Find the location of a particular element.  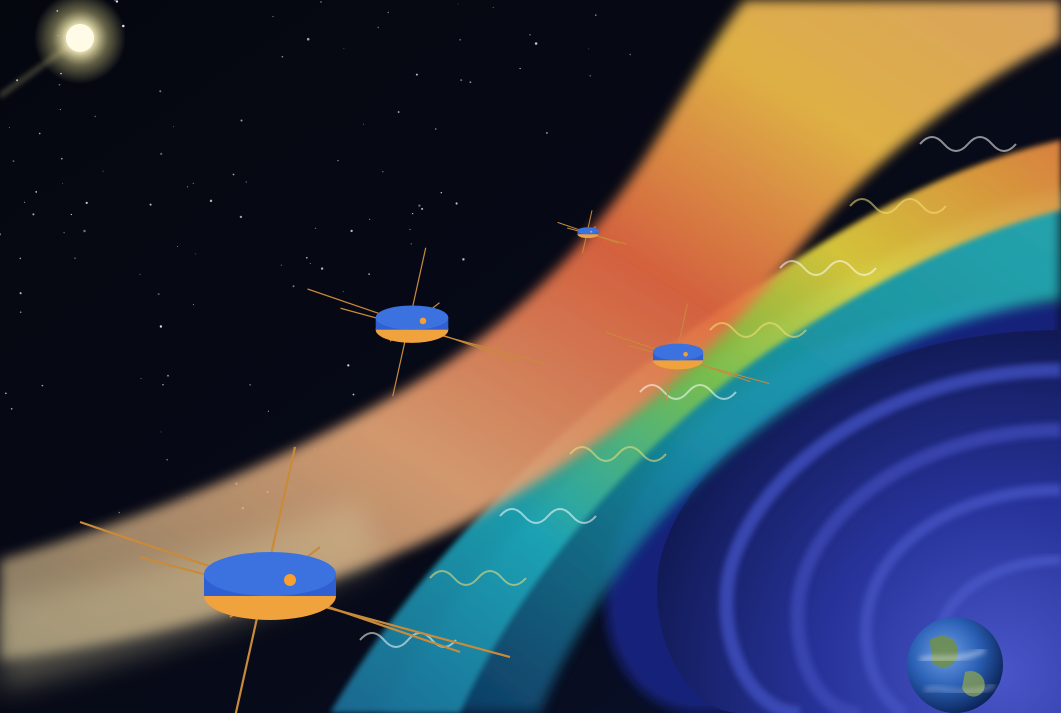

solar-wind-glow is located at coordinates (190, 595).